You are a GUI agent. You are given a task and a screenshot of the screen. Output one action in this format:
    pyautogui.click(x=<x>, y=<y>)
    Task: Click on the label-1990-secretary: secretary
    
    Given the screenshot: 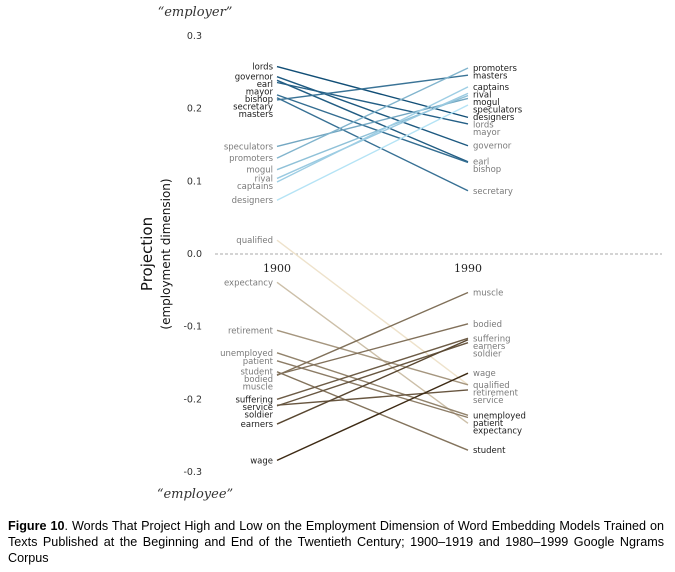 What is the action you would take?
    pyautogui.click(x=493, y=192)
    